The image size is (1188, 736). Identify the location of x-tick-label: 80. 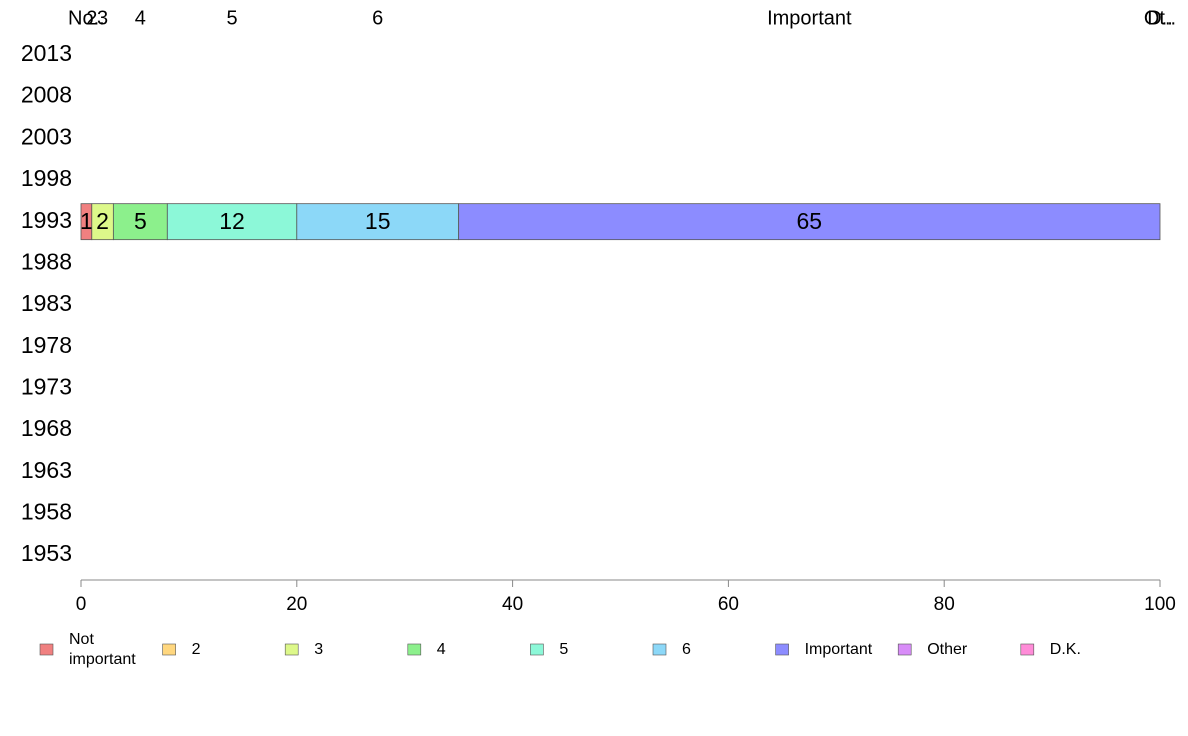
(944, 604).